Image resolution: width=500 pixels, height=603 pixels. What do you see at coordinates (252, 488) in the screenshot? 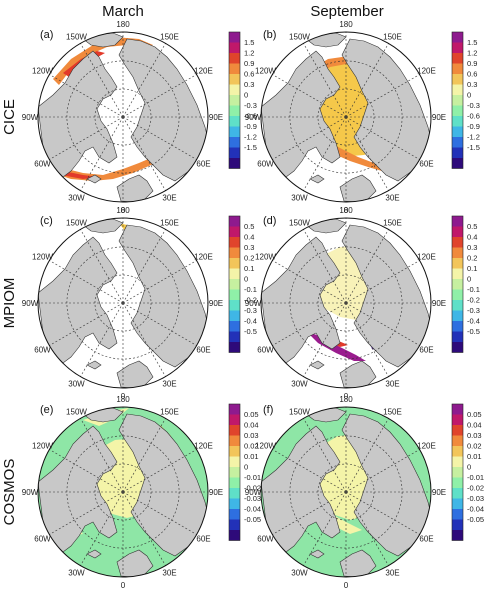
I see `colorbar-tick-label: -0.02` at bounding box center [252, 488].